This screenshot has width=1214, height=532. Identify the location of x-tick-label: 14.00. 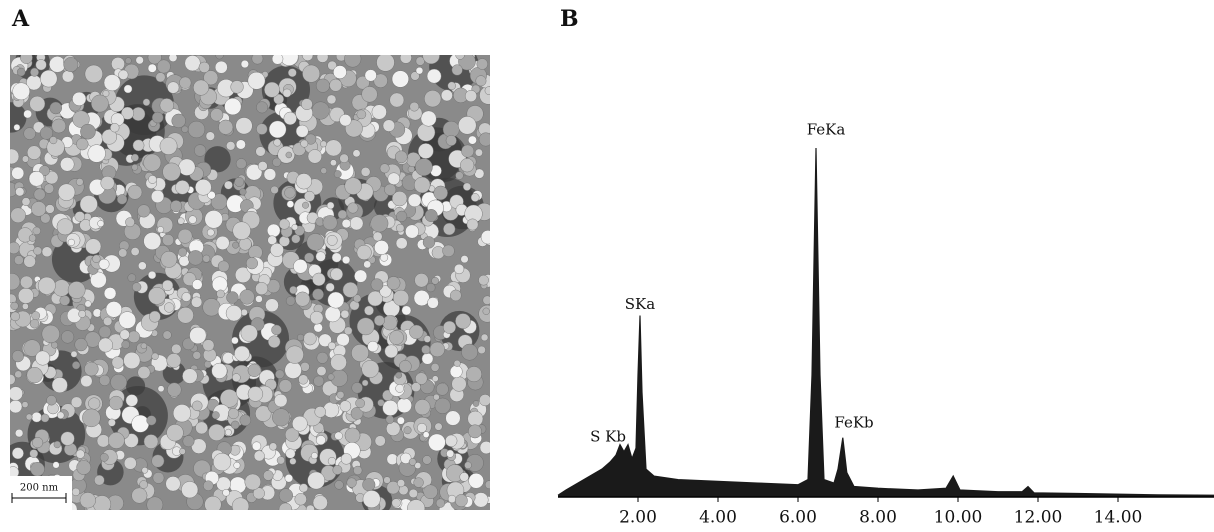
(1118, 518).